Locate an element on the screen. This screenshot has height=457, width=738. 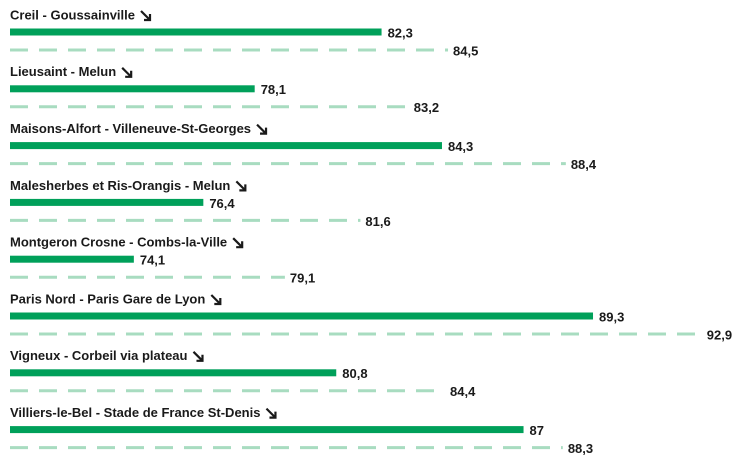
value-label: 79,1 is located at coordinates (302, 278).